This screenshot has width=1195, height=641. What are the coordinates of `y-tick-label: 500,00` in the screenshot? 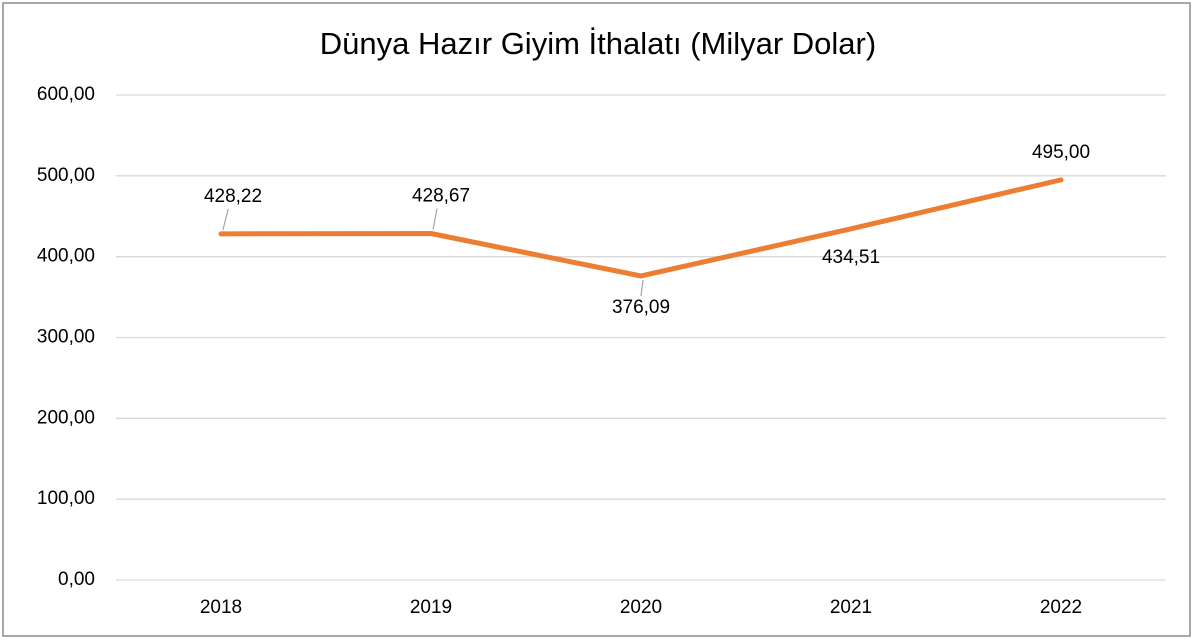 It's located at (66, 175).